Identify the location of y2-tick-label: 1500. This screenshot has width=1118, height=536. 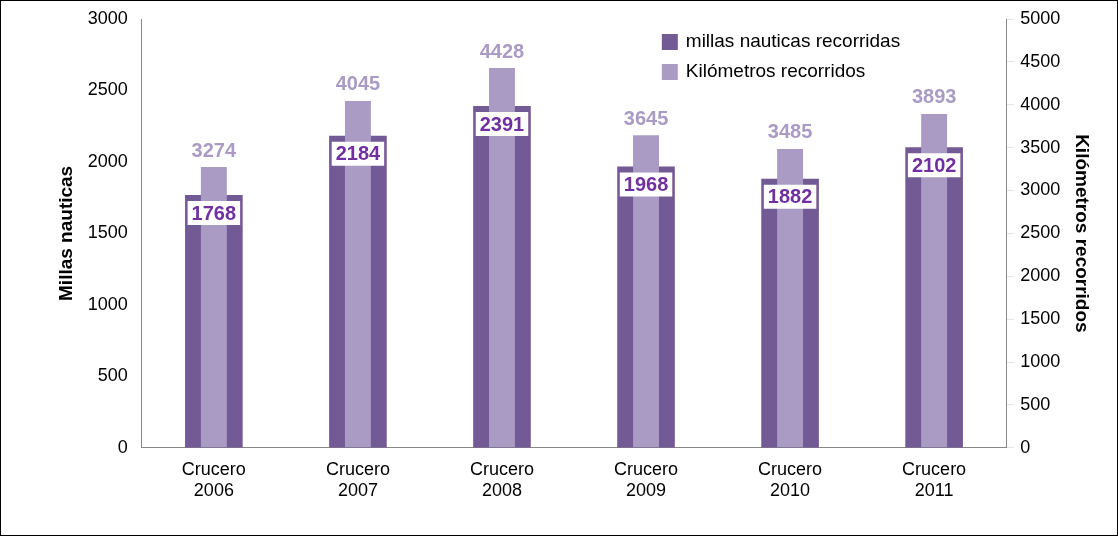
(1040, 318).